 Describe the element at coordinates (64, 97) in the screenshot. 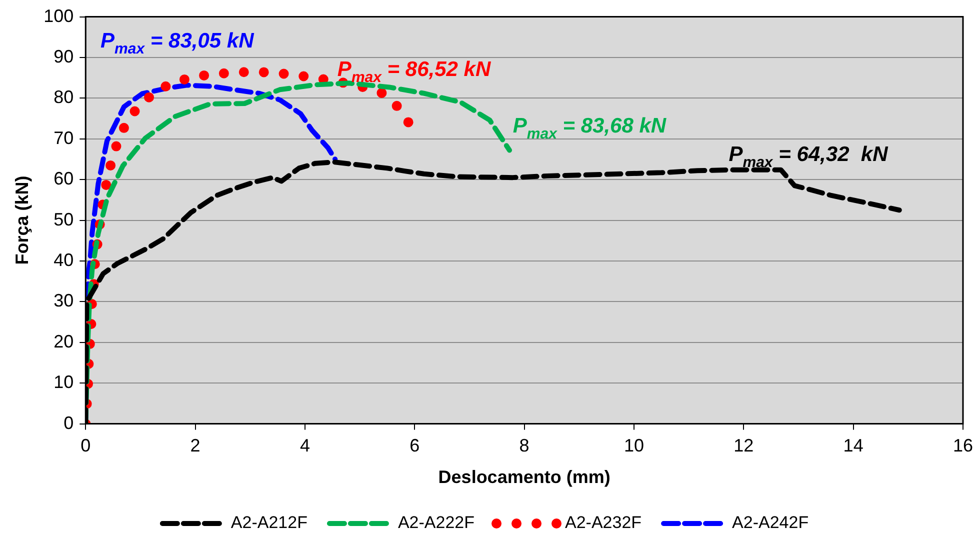

I see `y-tick-label: 80` at that location.